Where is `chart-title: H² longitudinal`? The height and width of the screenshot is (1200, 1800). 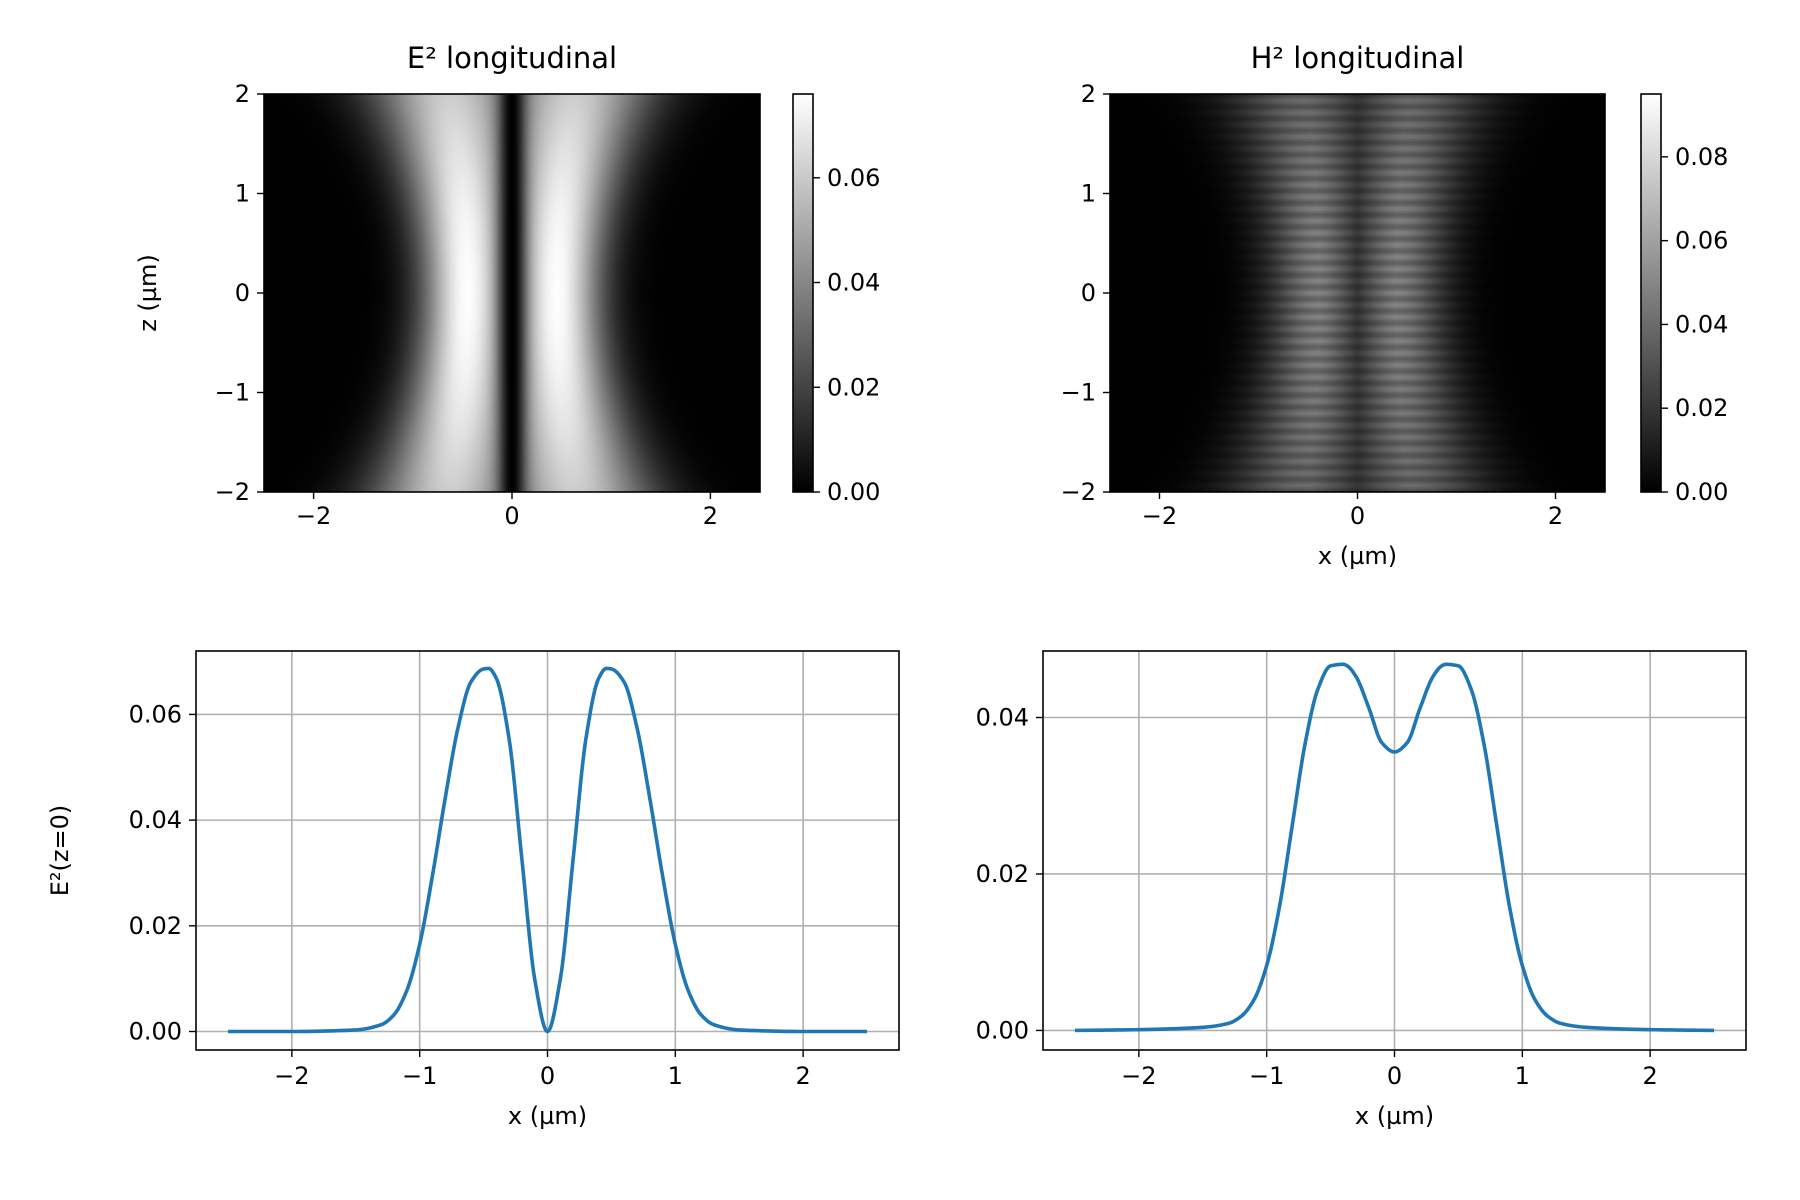 chart-title: H² longitudinal is located at coordinates (1358, 58).